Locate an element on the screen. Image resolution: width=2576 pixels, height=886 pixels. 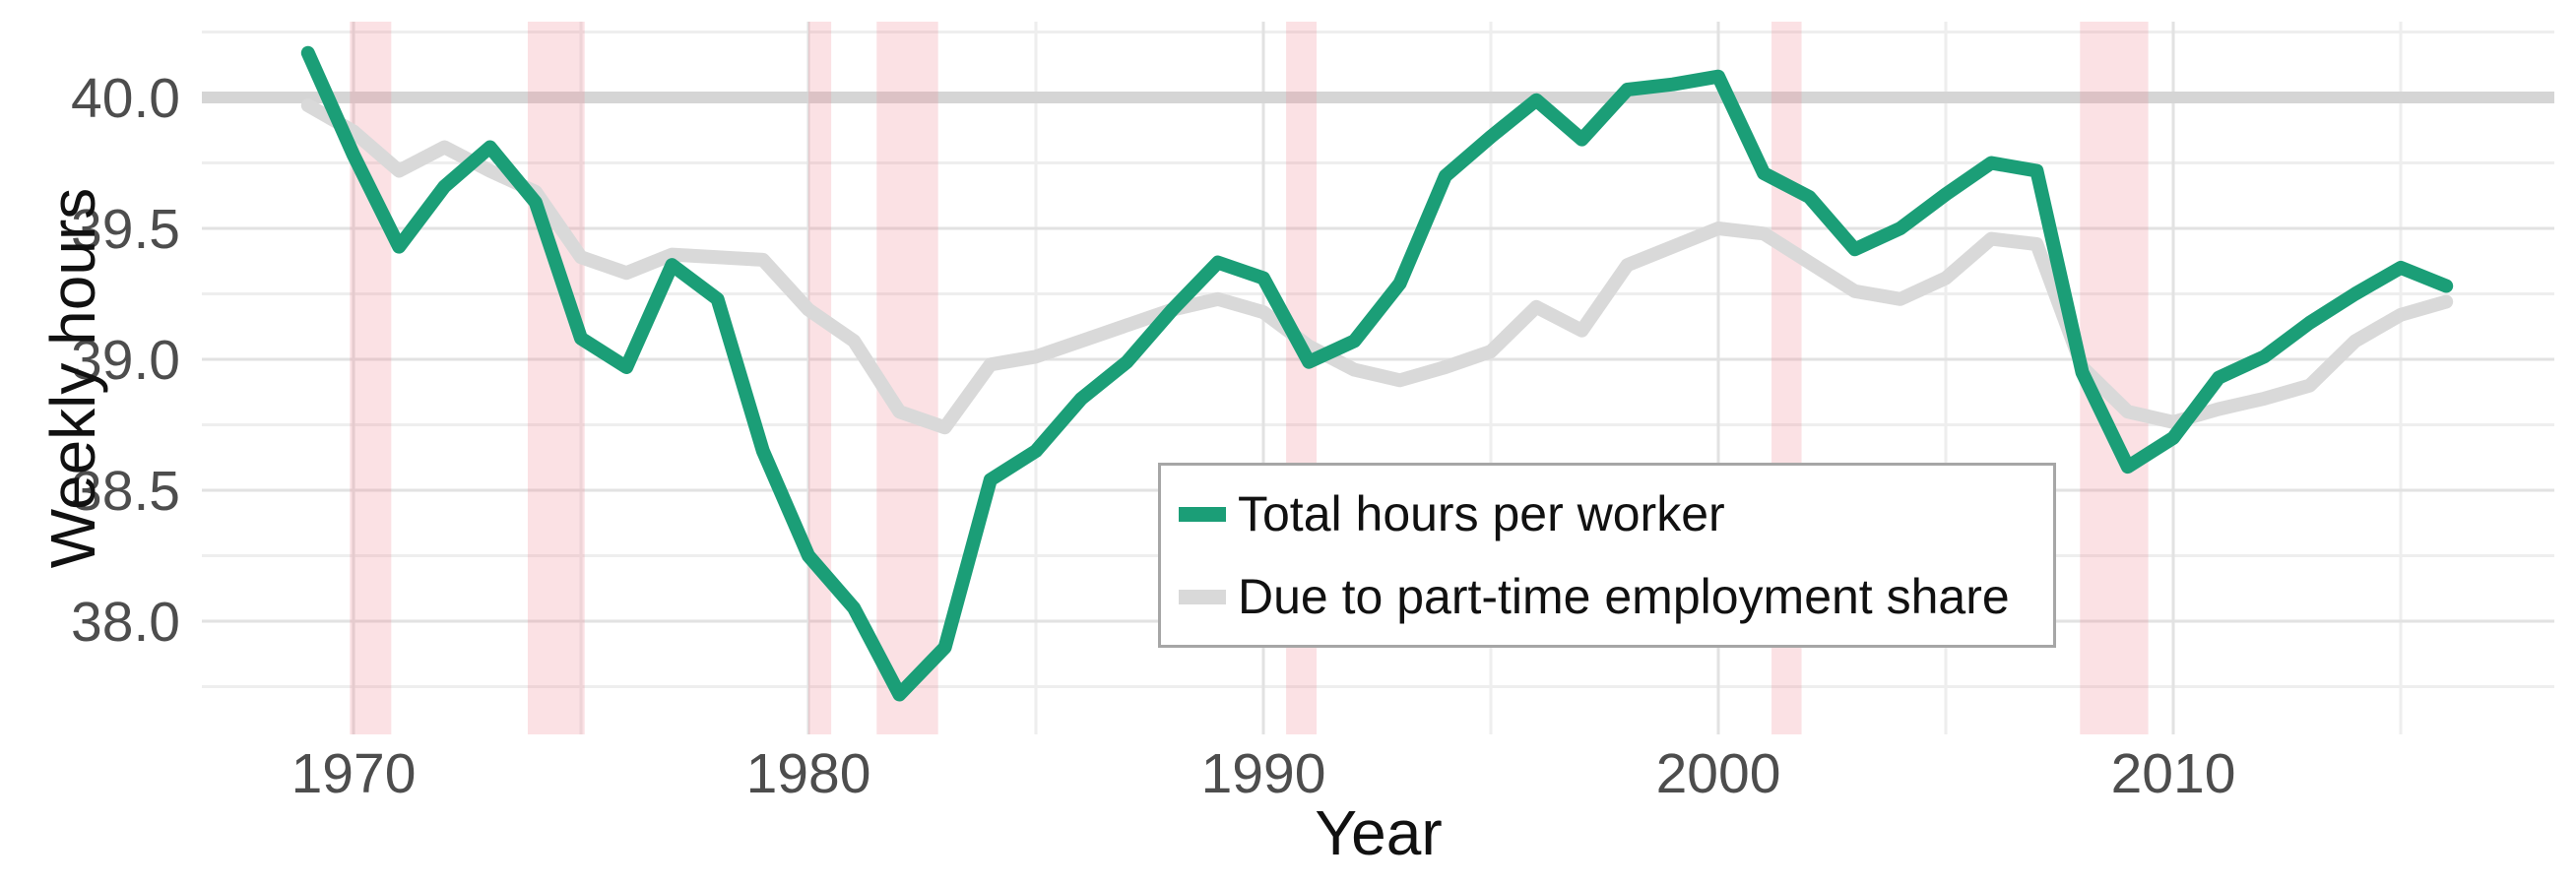
x-tick-label: 1990 is located at coordinates (1263, 773).